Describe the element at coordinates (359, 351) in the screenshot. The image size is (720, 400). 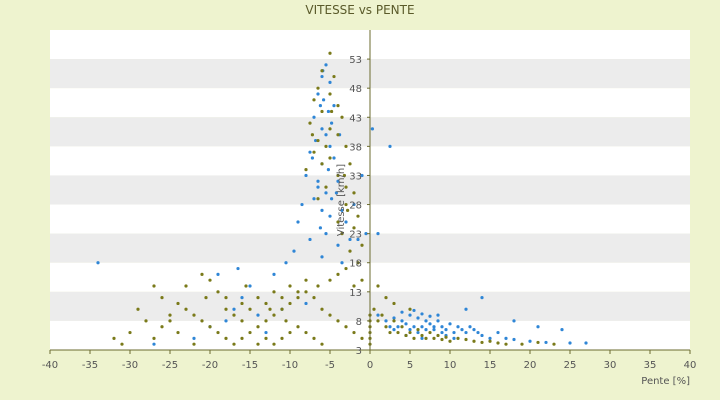
I see `y-tick-label: 3` at that location.